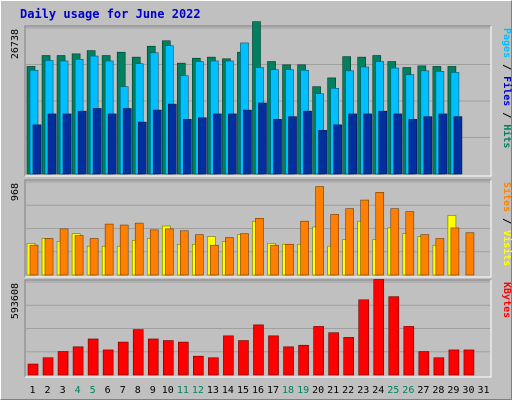 Image resolution: width=512 pixels, height=400 pixels. What do you see at coordinates (48, 390) in the screenshot?
I see `x-tick-label-day-2: 2` at bounding box center [48, 390].